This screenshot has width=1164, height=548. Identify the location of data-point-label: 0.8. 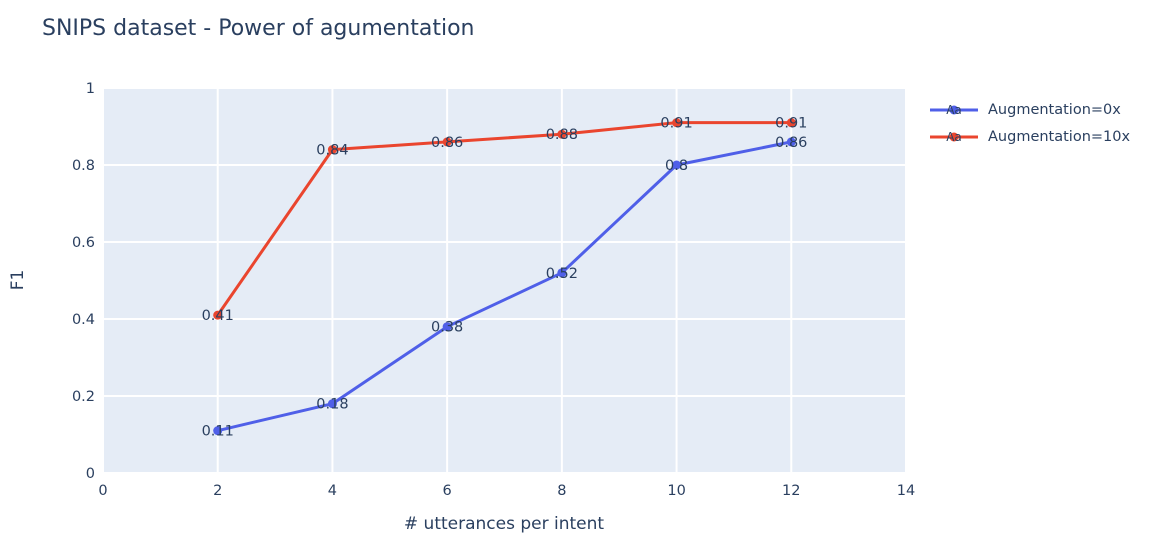
(676, 166).